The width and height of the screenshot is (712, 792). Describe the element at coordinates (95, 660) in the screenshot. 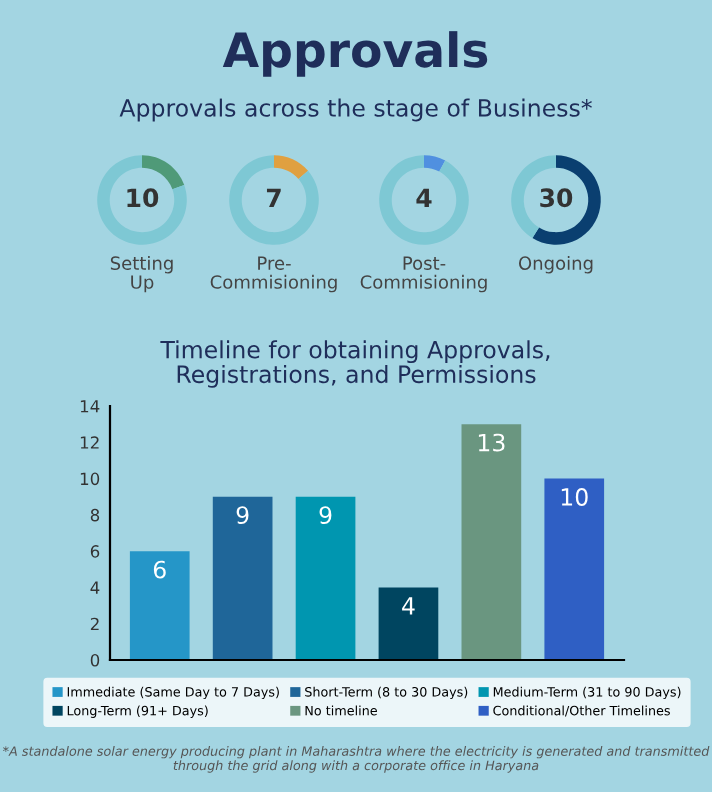

I see `y-tick-label: 0` at that location.